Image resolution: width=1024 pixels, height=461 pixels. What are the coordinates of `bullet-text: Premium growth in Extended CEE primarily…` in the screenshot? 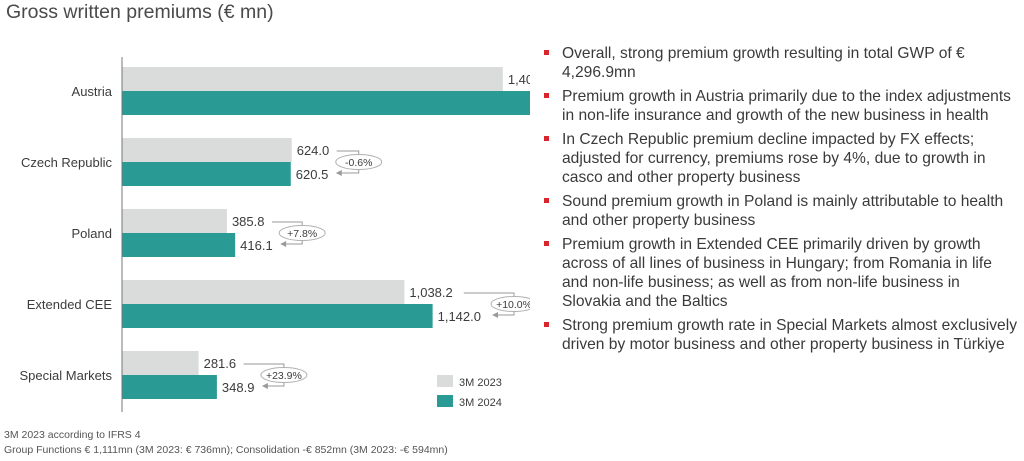 It's located at (777, 273).